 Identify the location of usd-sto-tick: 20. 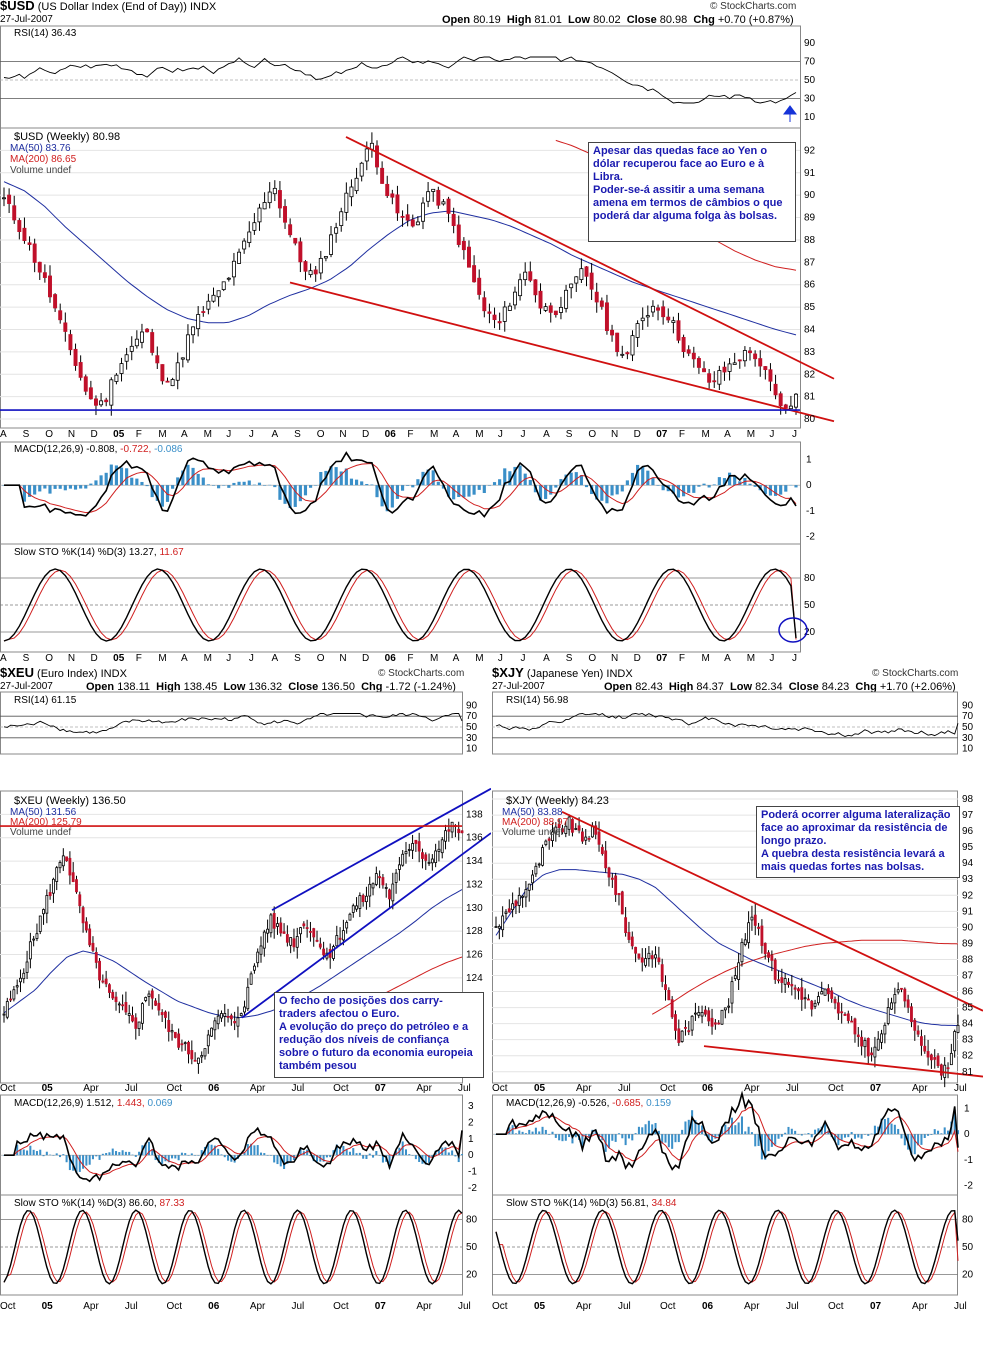
(810, 632).